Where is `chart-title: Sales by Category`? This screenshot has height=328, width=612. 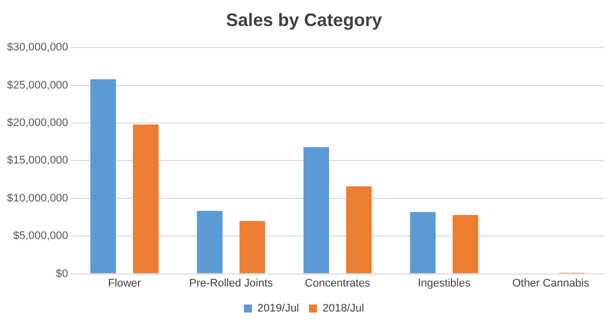
chart-title: Sales by Category is located at coordinates (304, 20).